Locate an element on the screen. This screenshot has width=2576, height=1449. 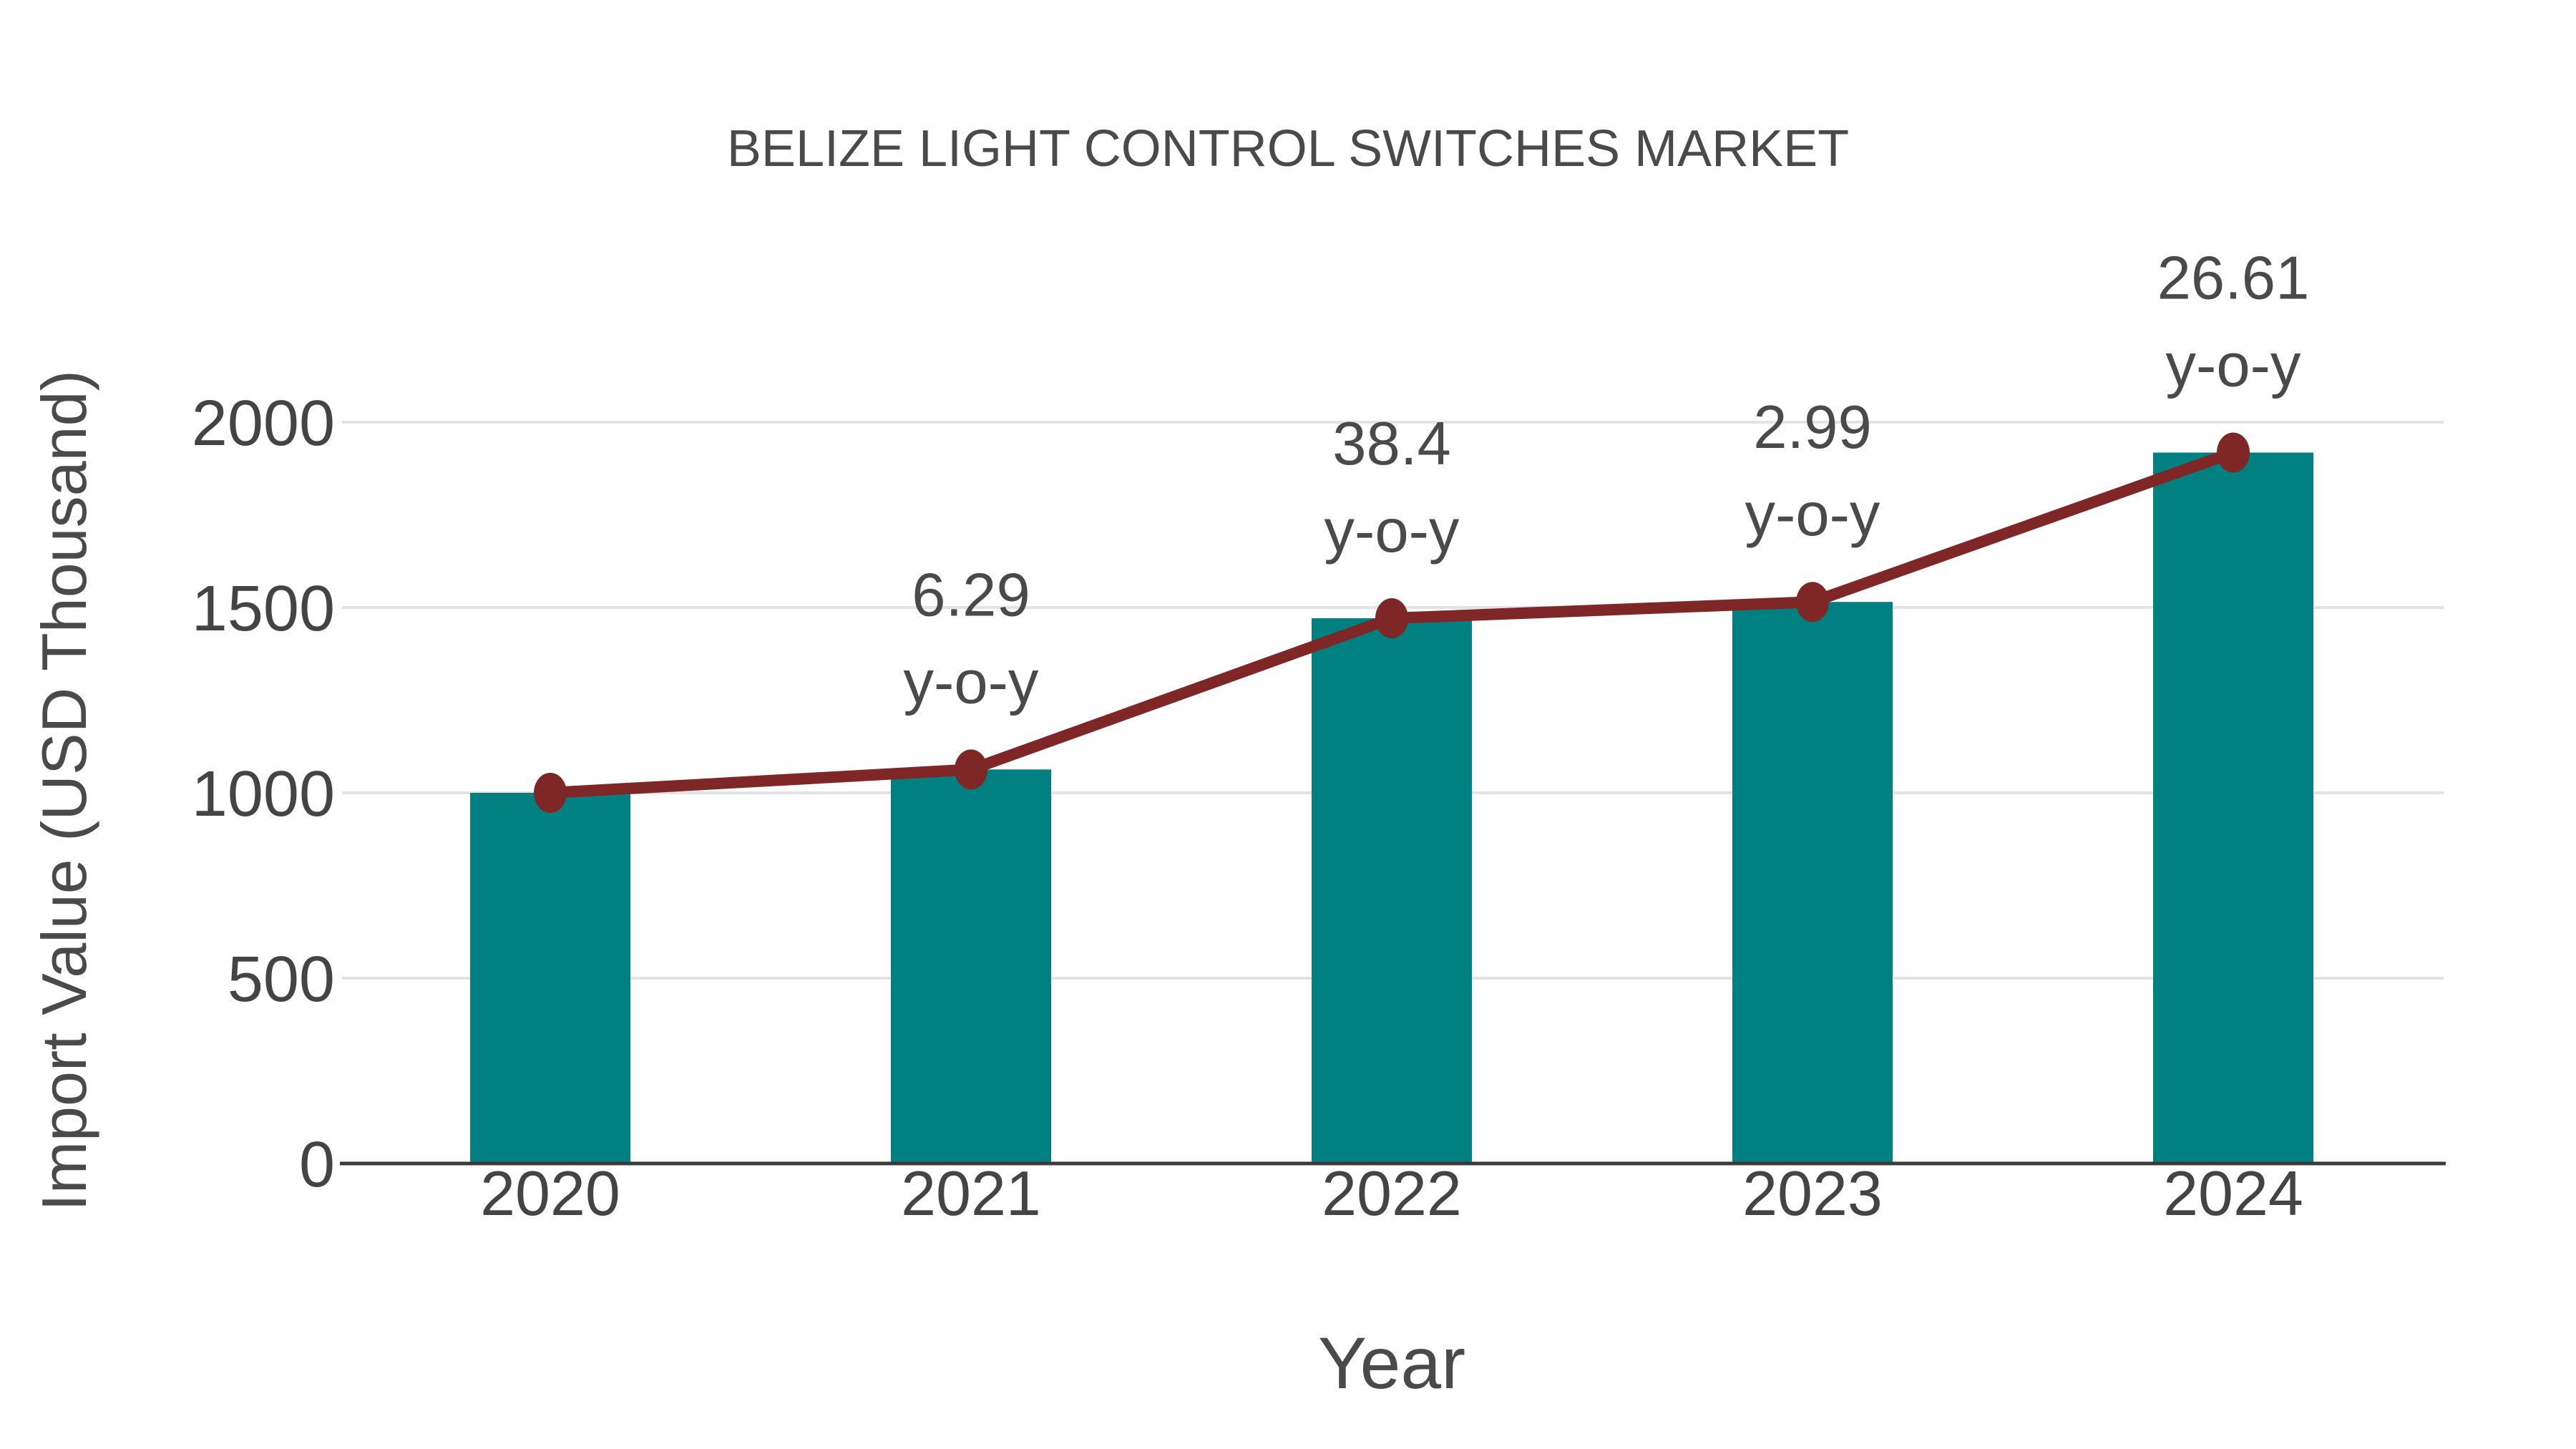
line-marker-2023 is located at coordinates (1813, 602).